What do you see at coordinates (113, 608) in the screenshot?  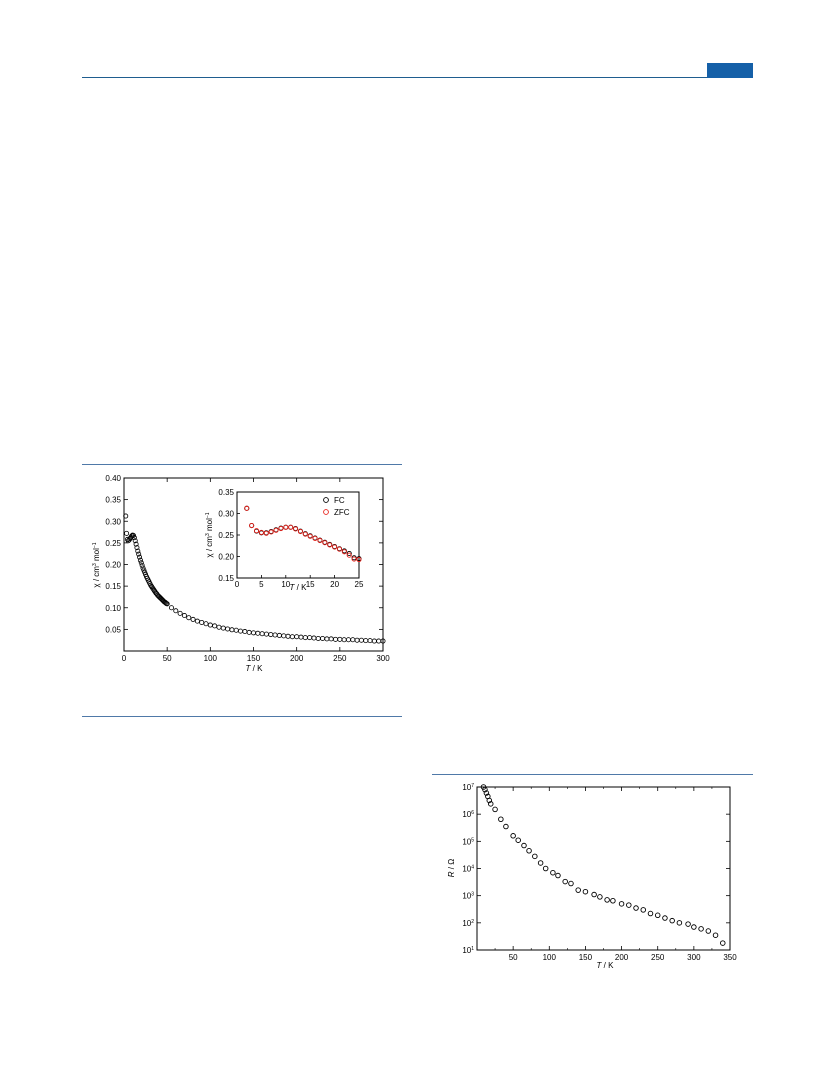 I see `chart1-y-tick-label: 0.10` at bounding box center [113, 608].